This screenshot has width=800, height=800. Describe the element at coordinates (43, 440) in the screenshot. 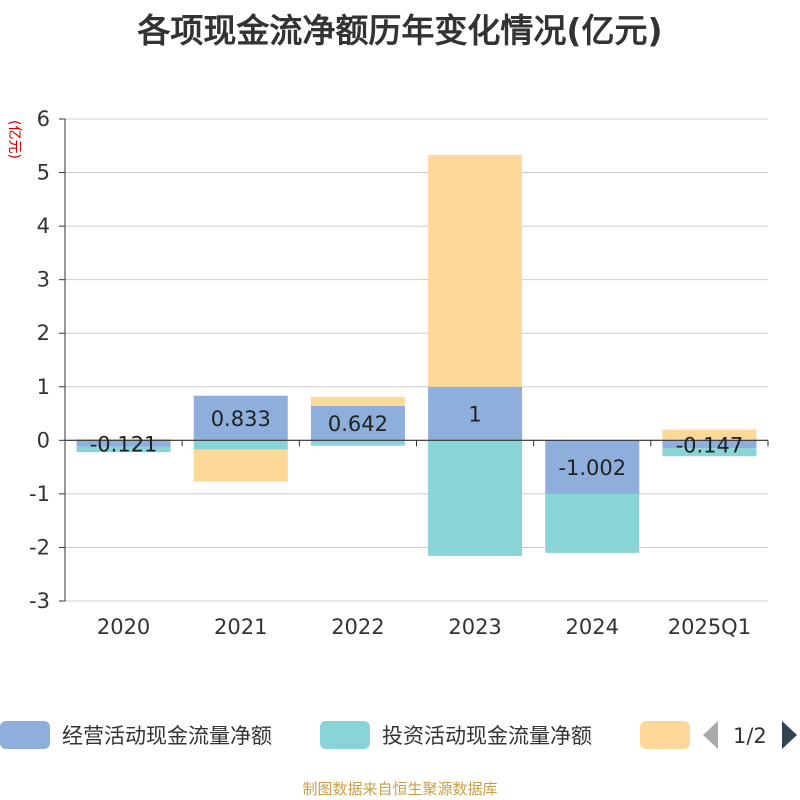

I see `y-tick-label: 0` at that location.